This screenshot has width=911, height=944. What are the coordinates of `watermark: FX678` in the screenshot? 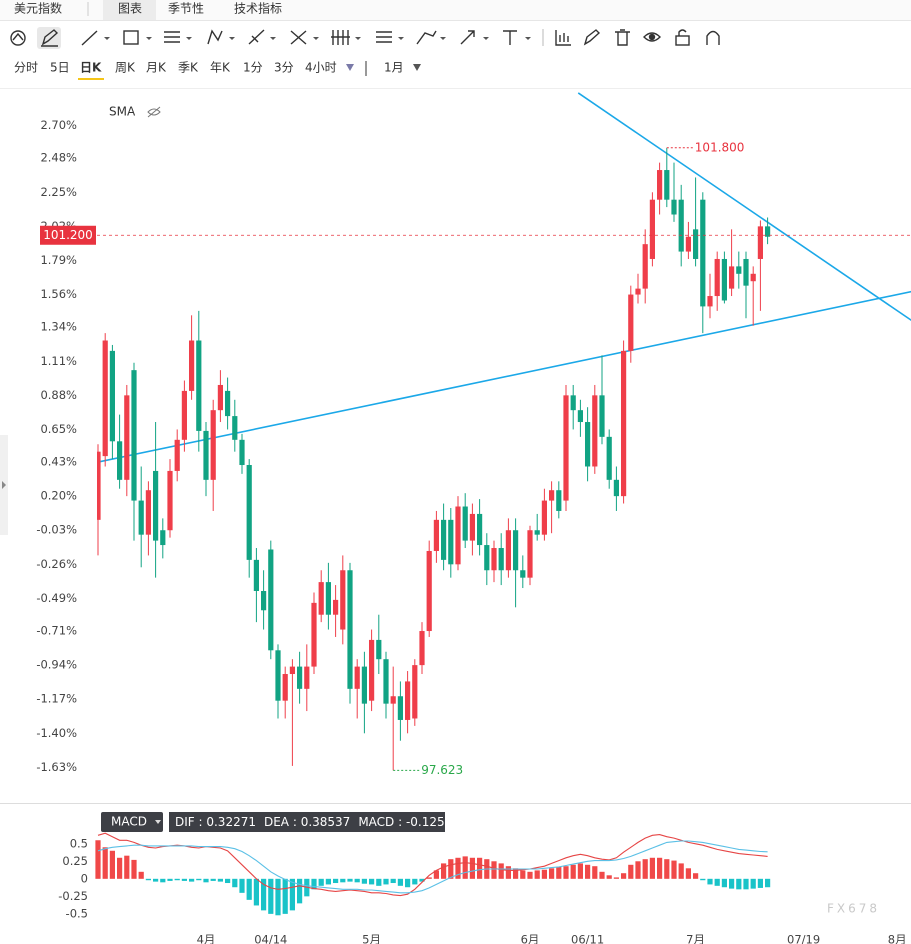 It's located at (853, 909).